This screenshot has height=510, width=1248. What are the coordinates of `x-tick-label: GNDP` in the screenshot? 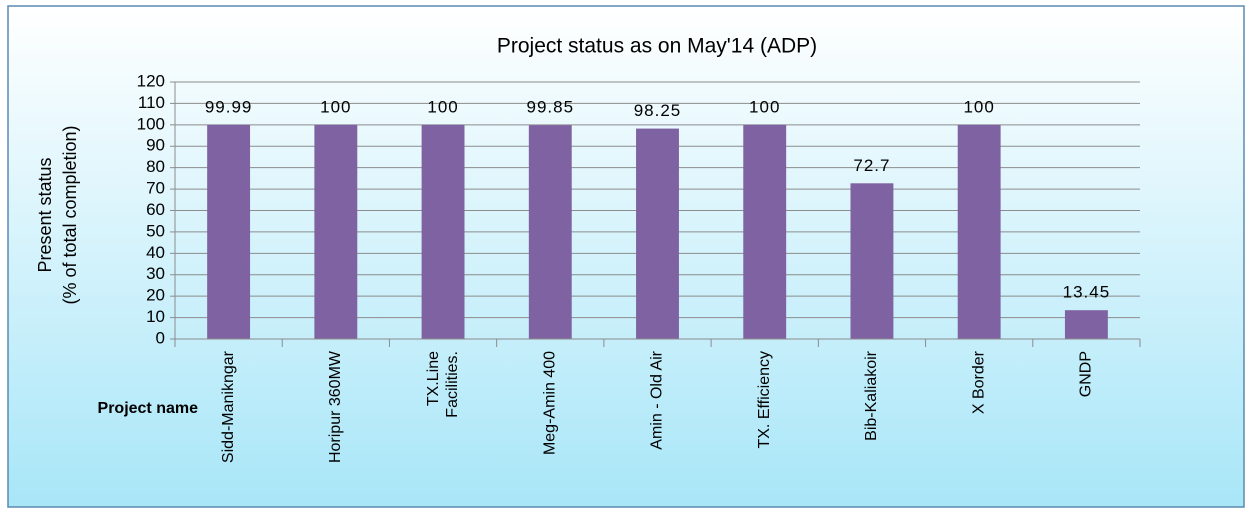 It's located at (1086, 374).